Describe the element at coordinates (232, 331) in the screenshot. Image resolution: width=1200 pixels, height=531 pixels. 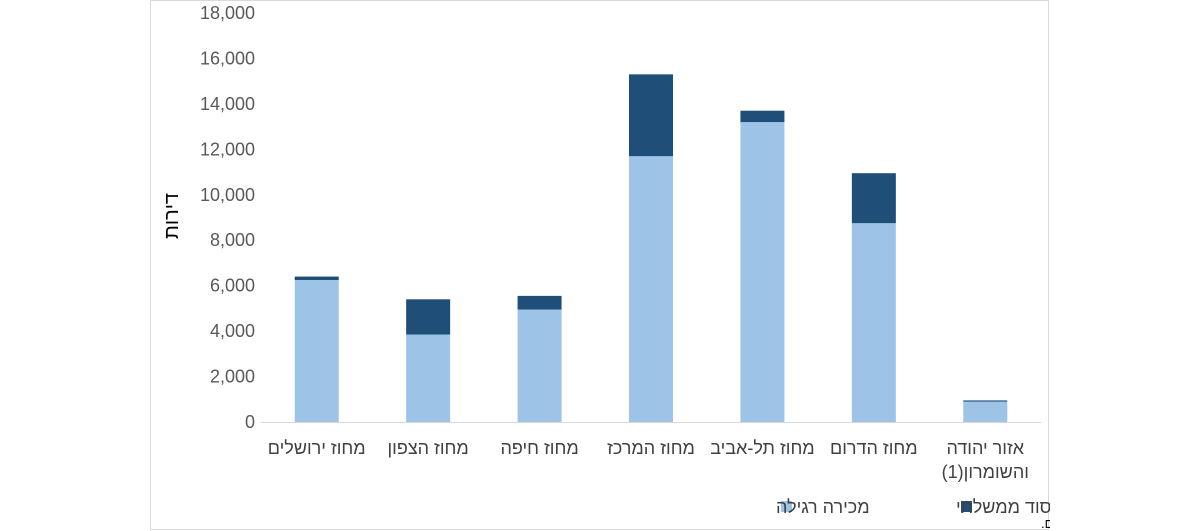
I see `y-tick-label: 4,000` at that location.